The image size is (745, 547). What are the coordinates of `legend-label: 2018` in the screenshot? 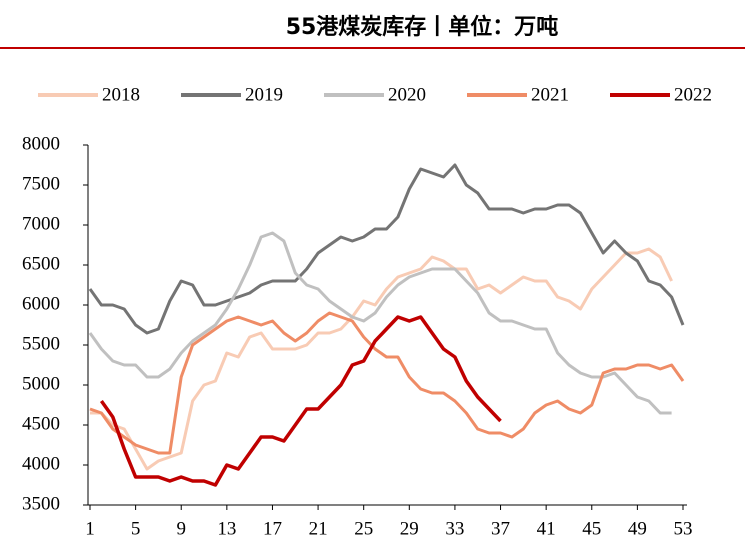 It's located at (121, 94).